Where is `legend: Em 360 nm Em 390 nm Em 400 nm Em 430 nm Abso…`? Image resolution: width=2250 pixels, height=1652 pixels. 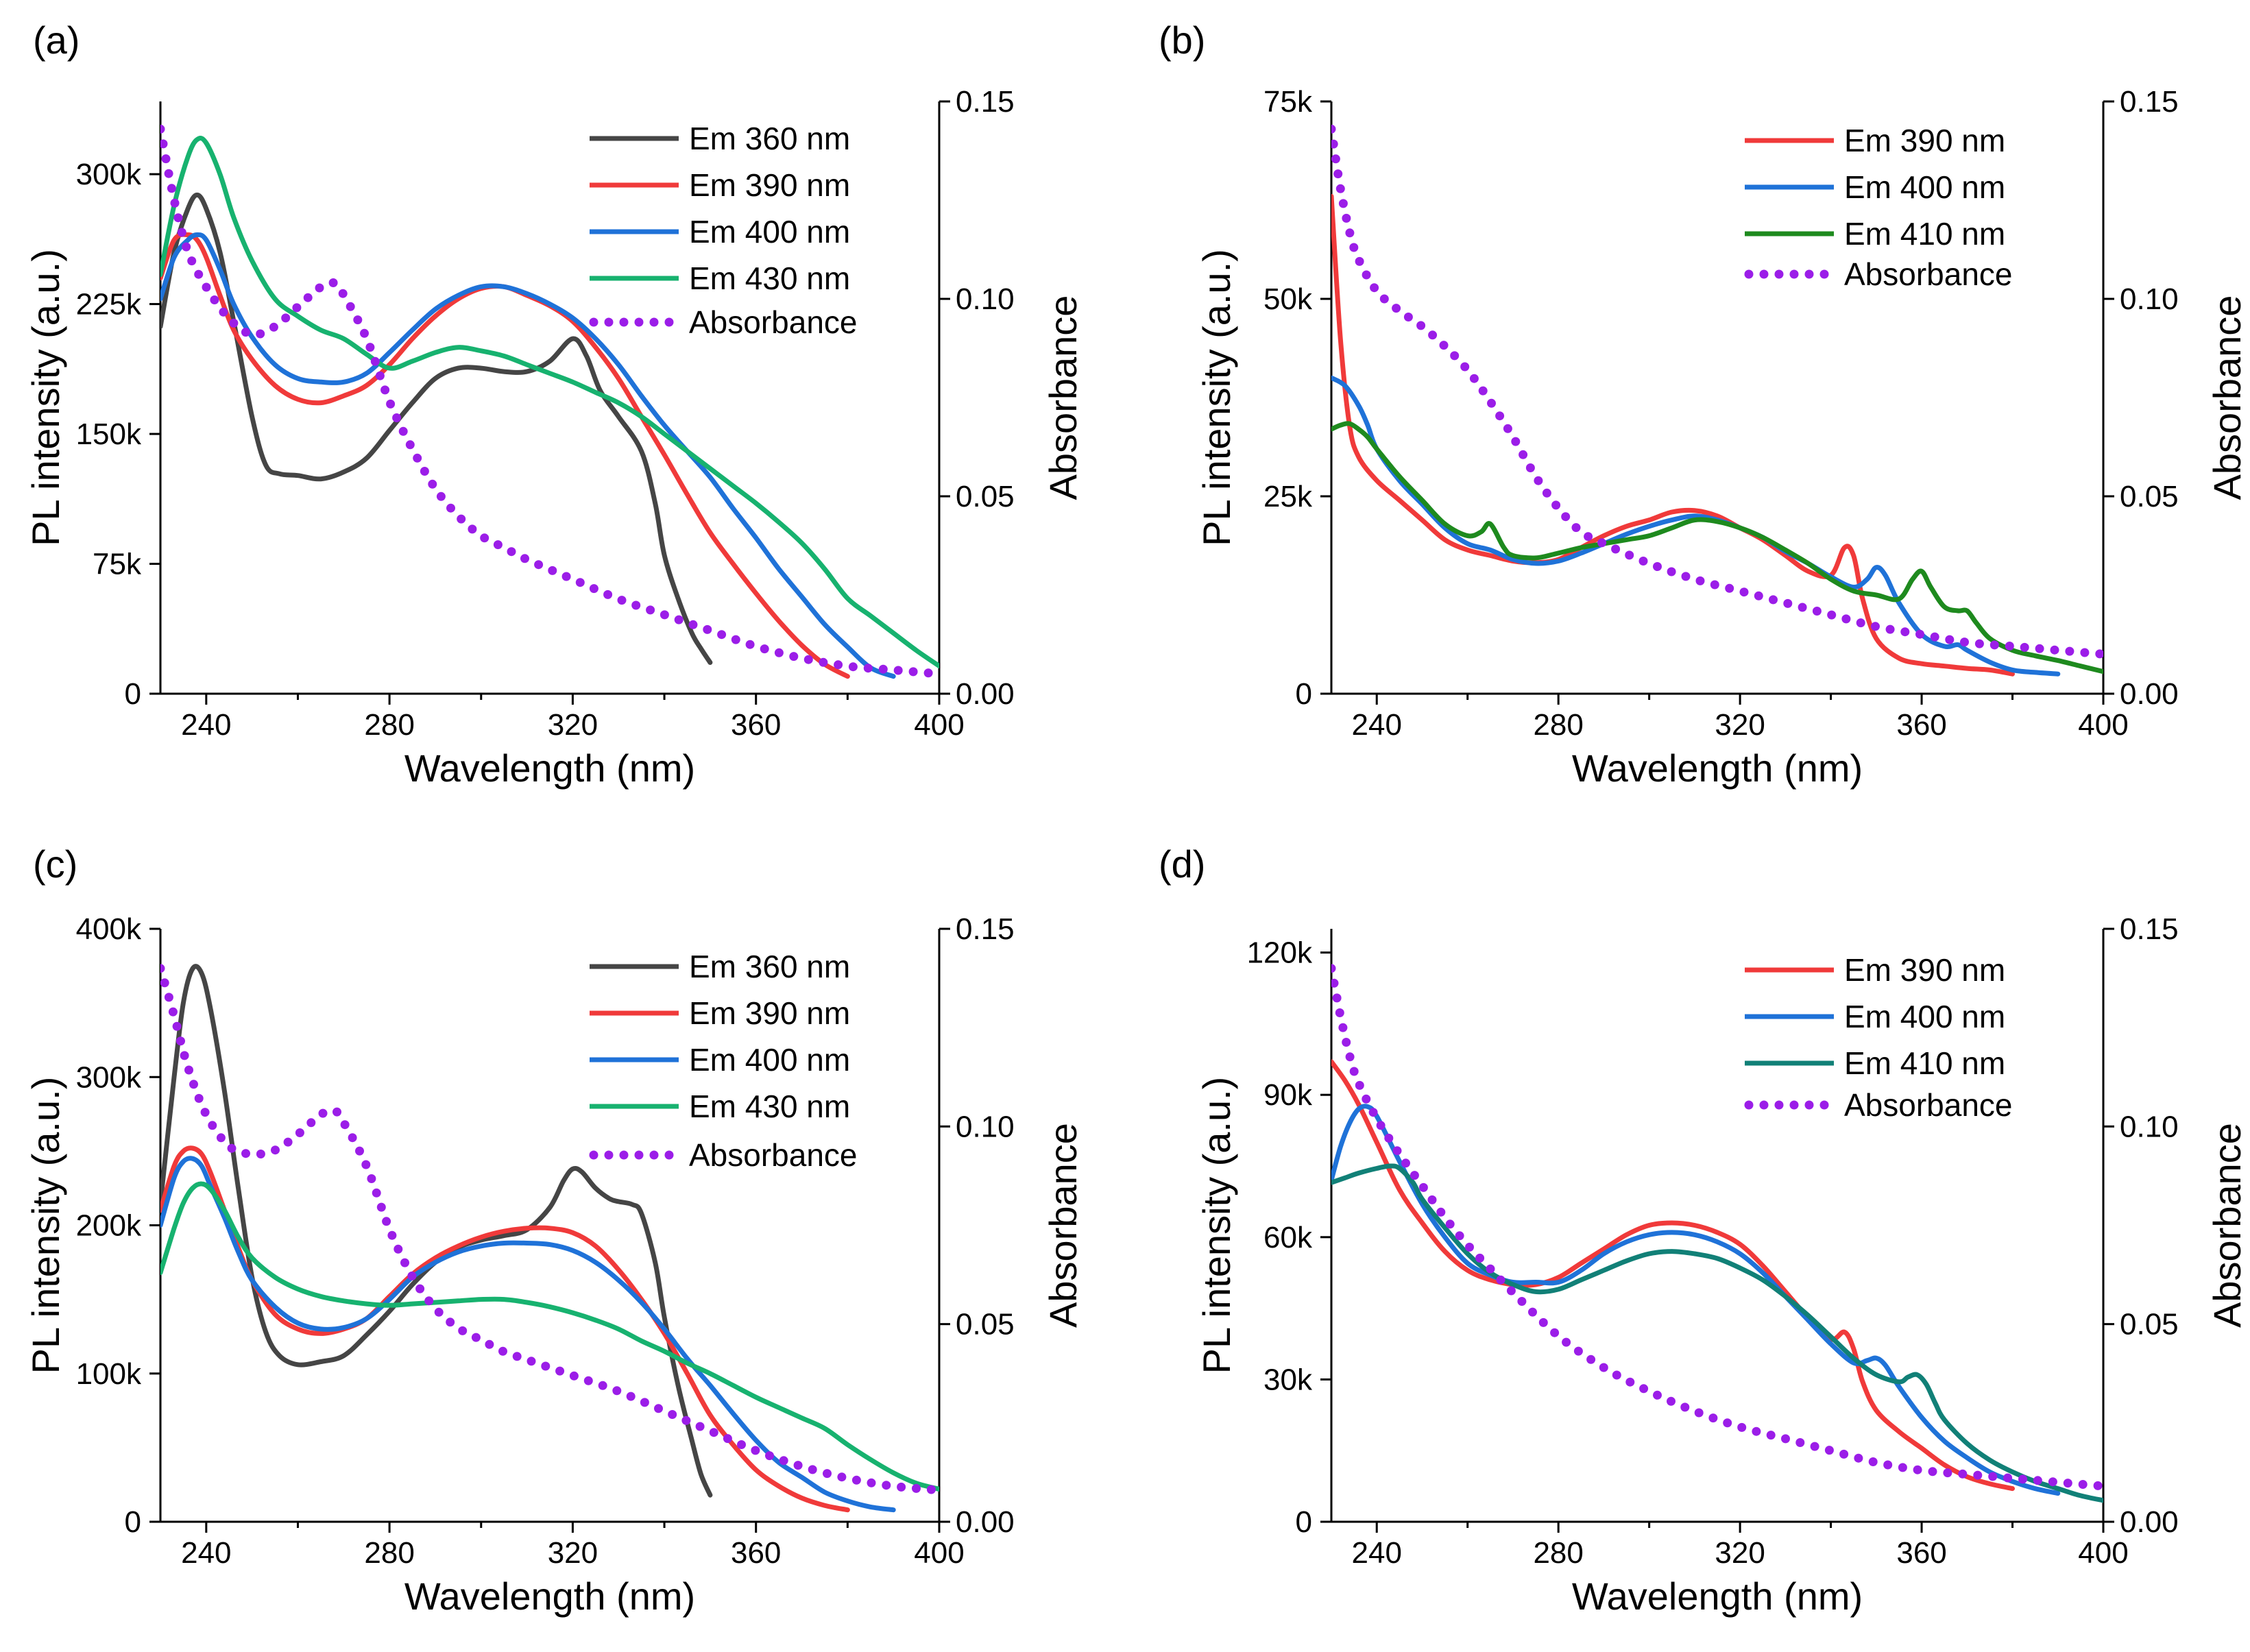
legend: Em 360 nm Em 390 nm Em 400 nm Em 430 nm Abso… is located at coordinates (723, 1061).